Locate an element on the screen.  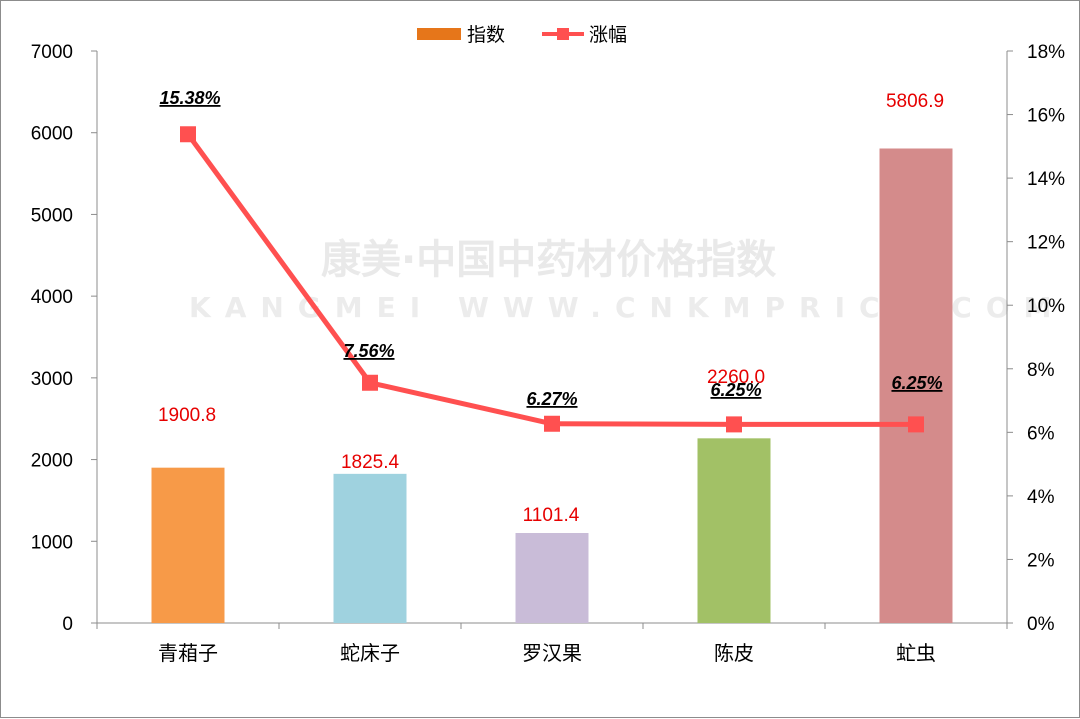
x-tick-label: 虻虫 is located at coordinates (916, 653).